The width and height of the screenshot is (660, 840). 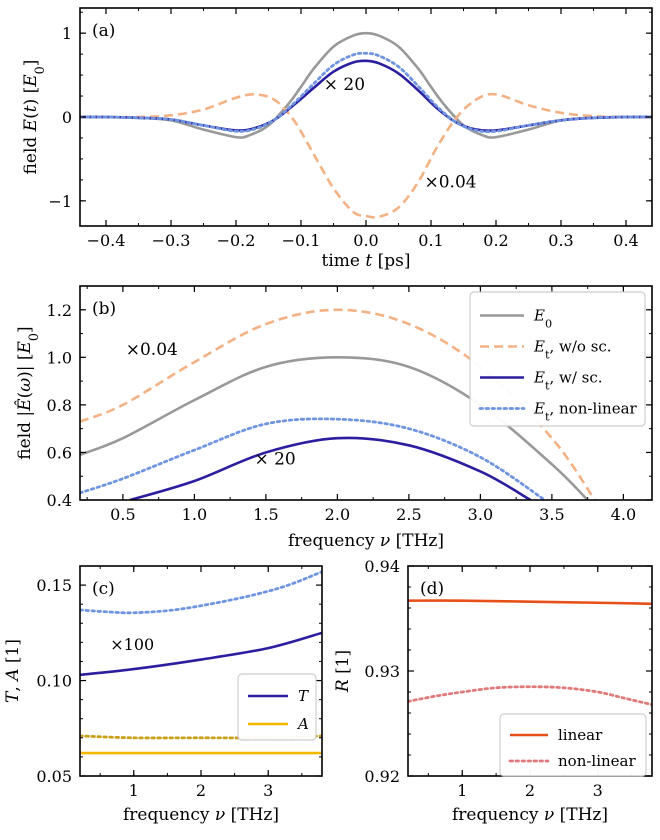 I want to click on x-tick-label: 3.5, so click(x=551, y=514).